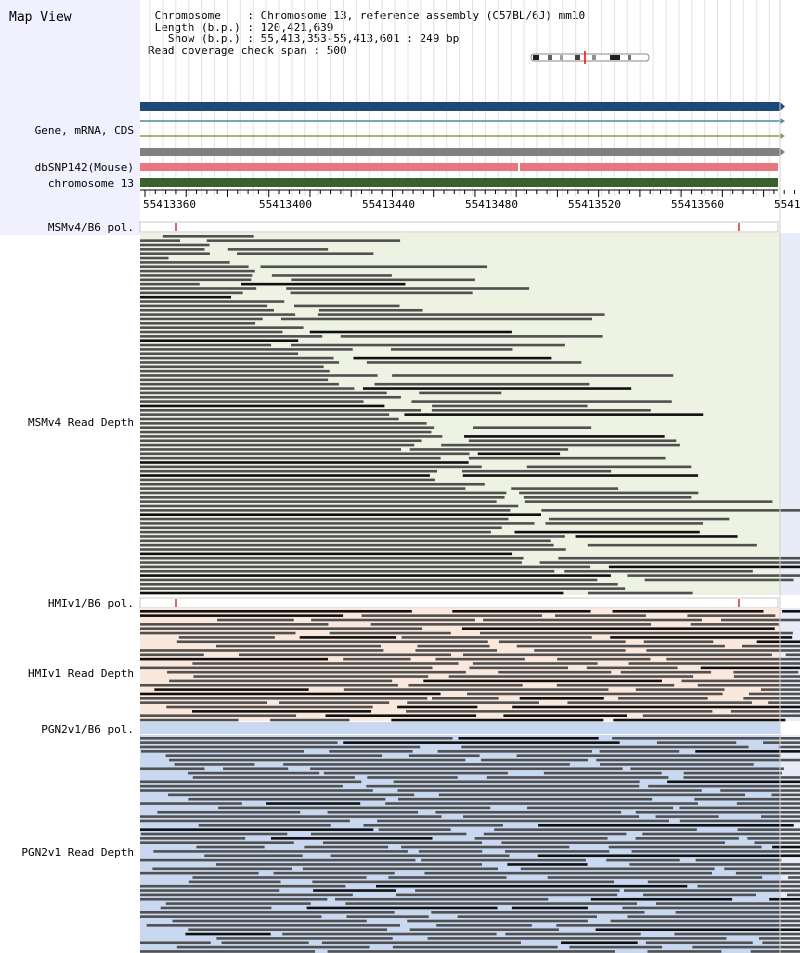  I want to click on map-view-title: Map View, so click(40, 17).